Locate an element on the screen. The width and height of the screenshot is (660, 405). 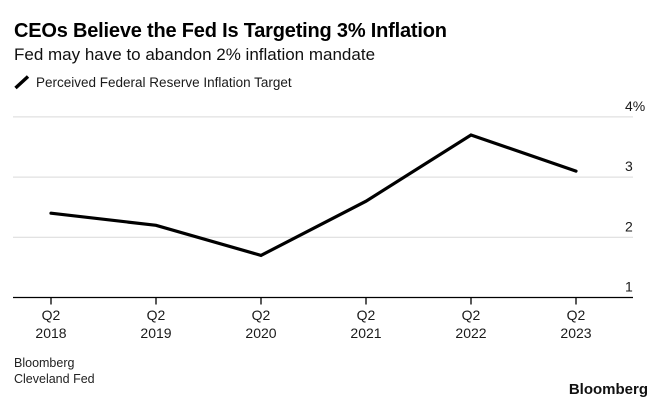
y-axis-label: 4% is located at coordinates (635, 106).